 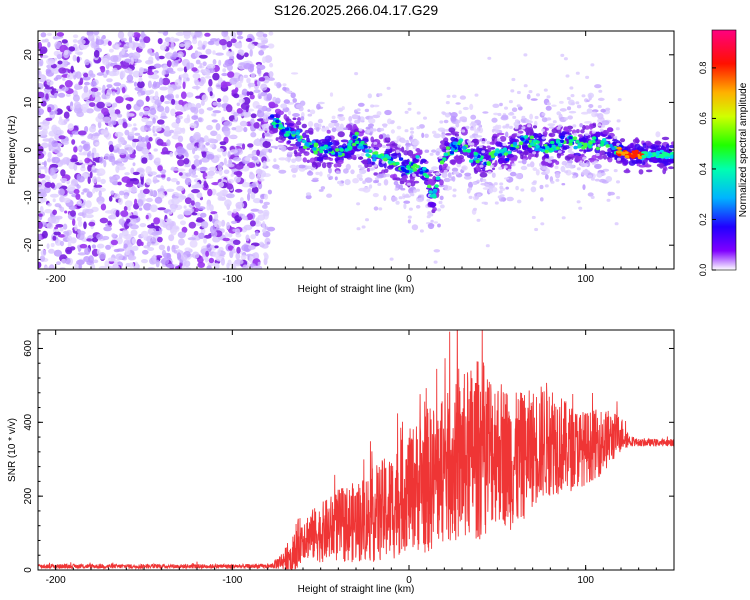 I want to click on y-tick-label: 20, so click(x=28, y=55).